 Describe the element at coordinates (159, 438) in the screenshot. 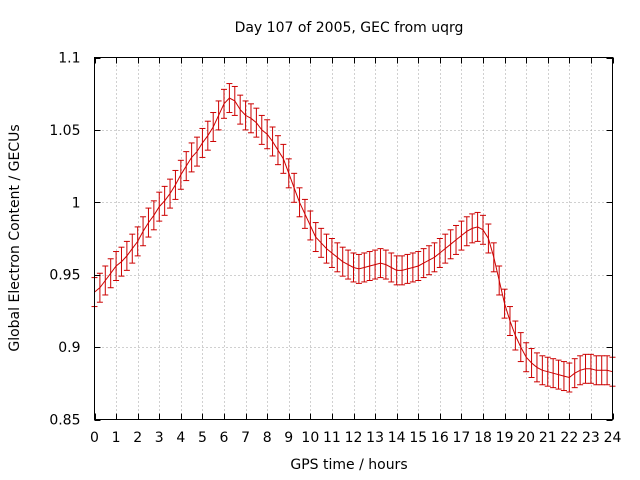

I see `x-tick-label: 3` at that location.